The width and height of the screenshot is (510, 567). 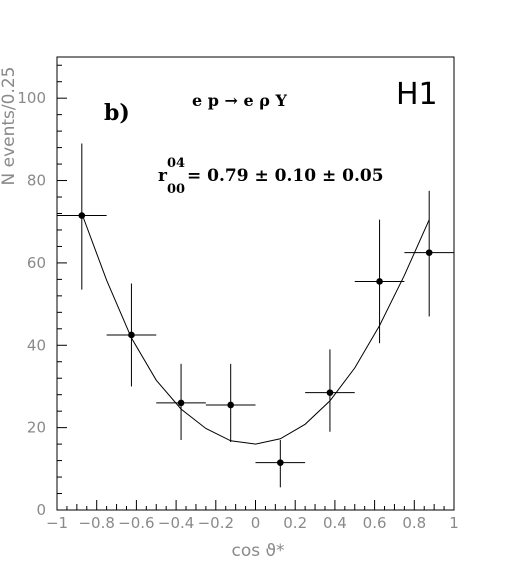 What do you see at coordinates (375, 523) in the screenshot?
I see `x-tick-label: 0.6` at bounding box center [375, 523].